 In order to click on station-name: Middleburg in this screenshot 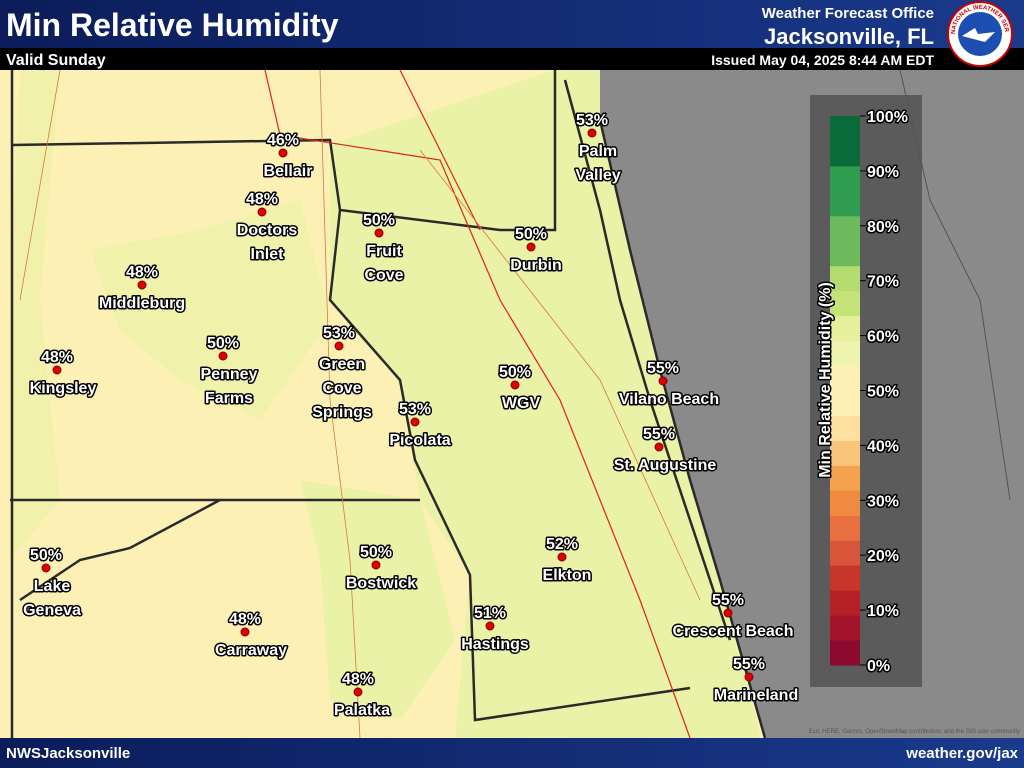, I will do `click(142, 303)`.